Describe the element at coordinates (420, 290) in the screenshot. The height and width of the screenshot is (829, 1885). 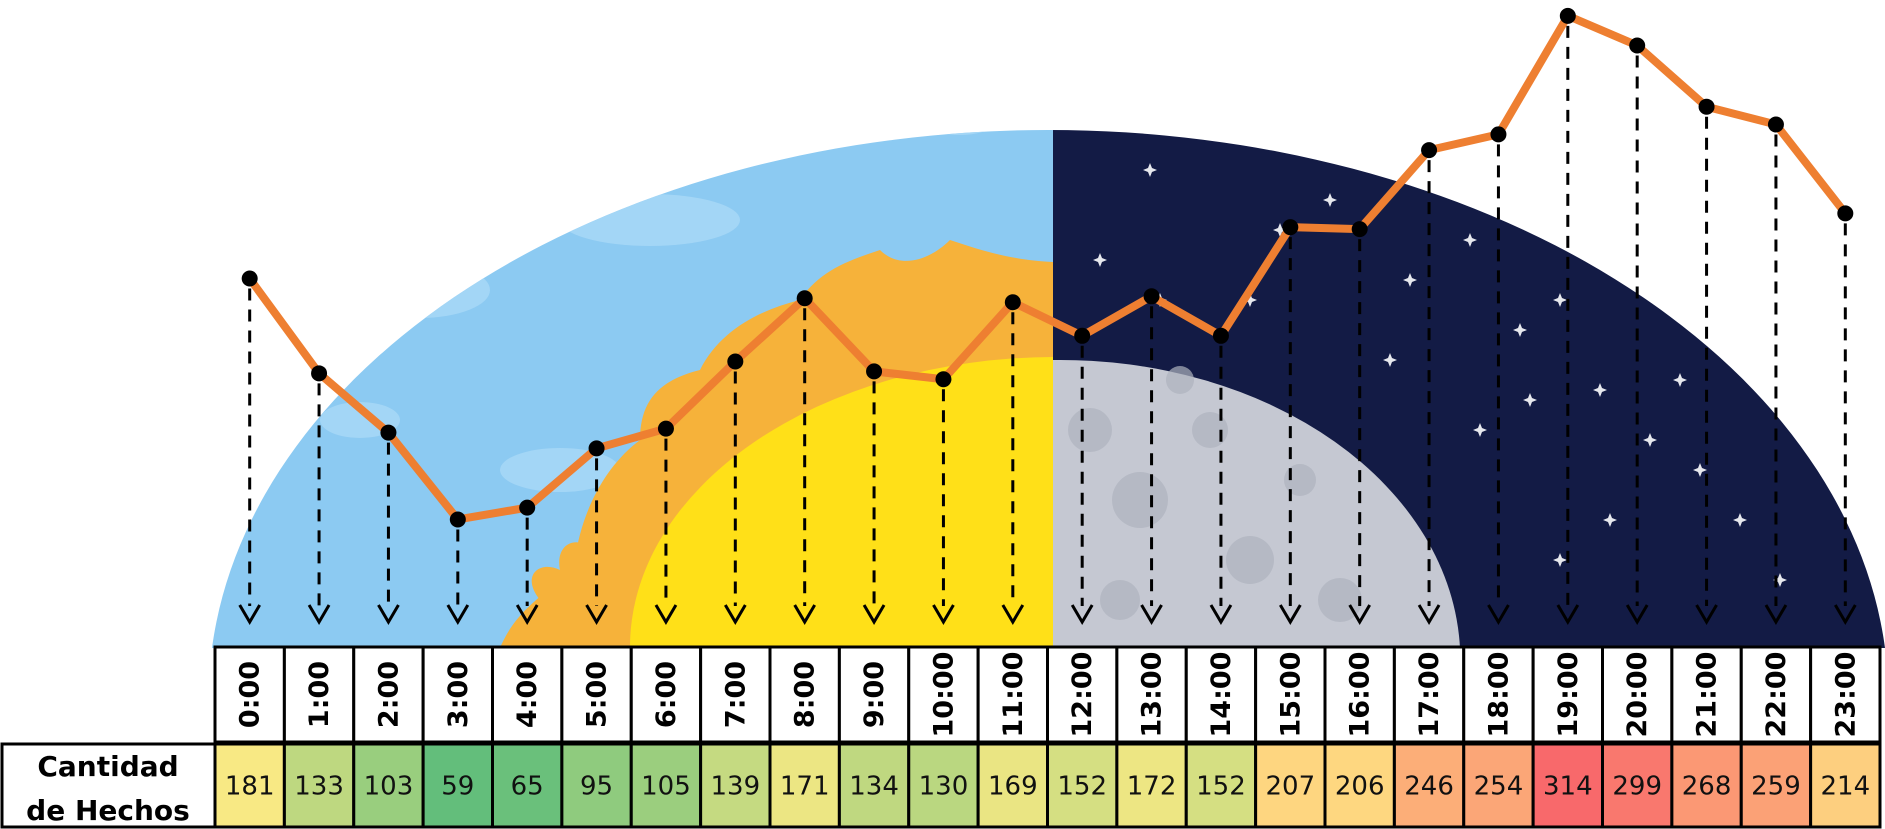
I see `cloud` at that location.